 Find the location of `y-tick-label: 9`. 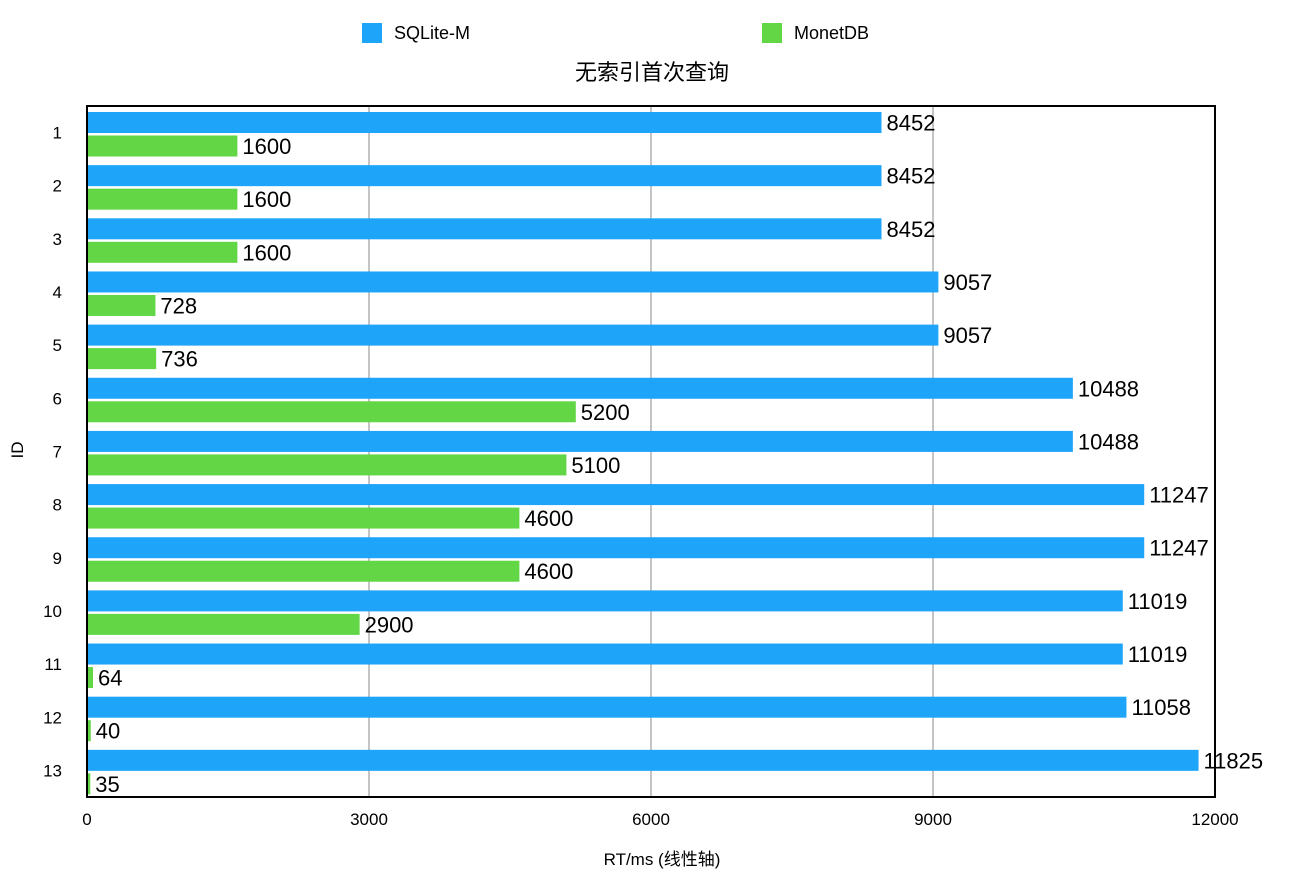

y-tick-label: 9 is located at coordinates (57, 558).